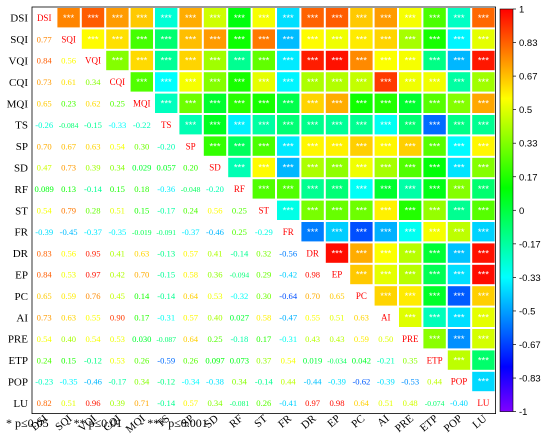 This screenshot has width=550, height=441. What do you see at coordinates (530, 278) in the screenshot?
I see `colorbar-tick-label: -0.33` at bounding box center [530, 278].